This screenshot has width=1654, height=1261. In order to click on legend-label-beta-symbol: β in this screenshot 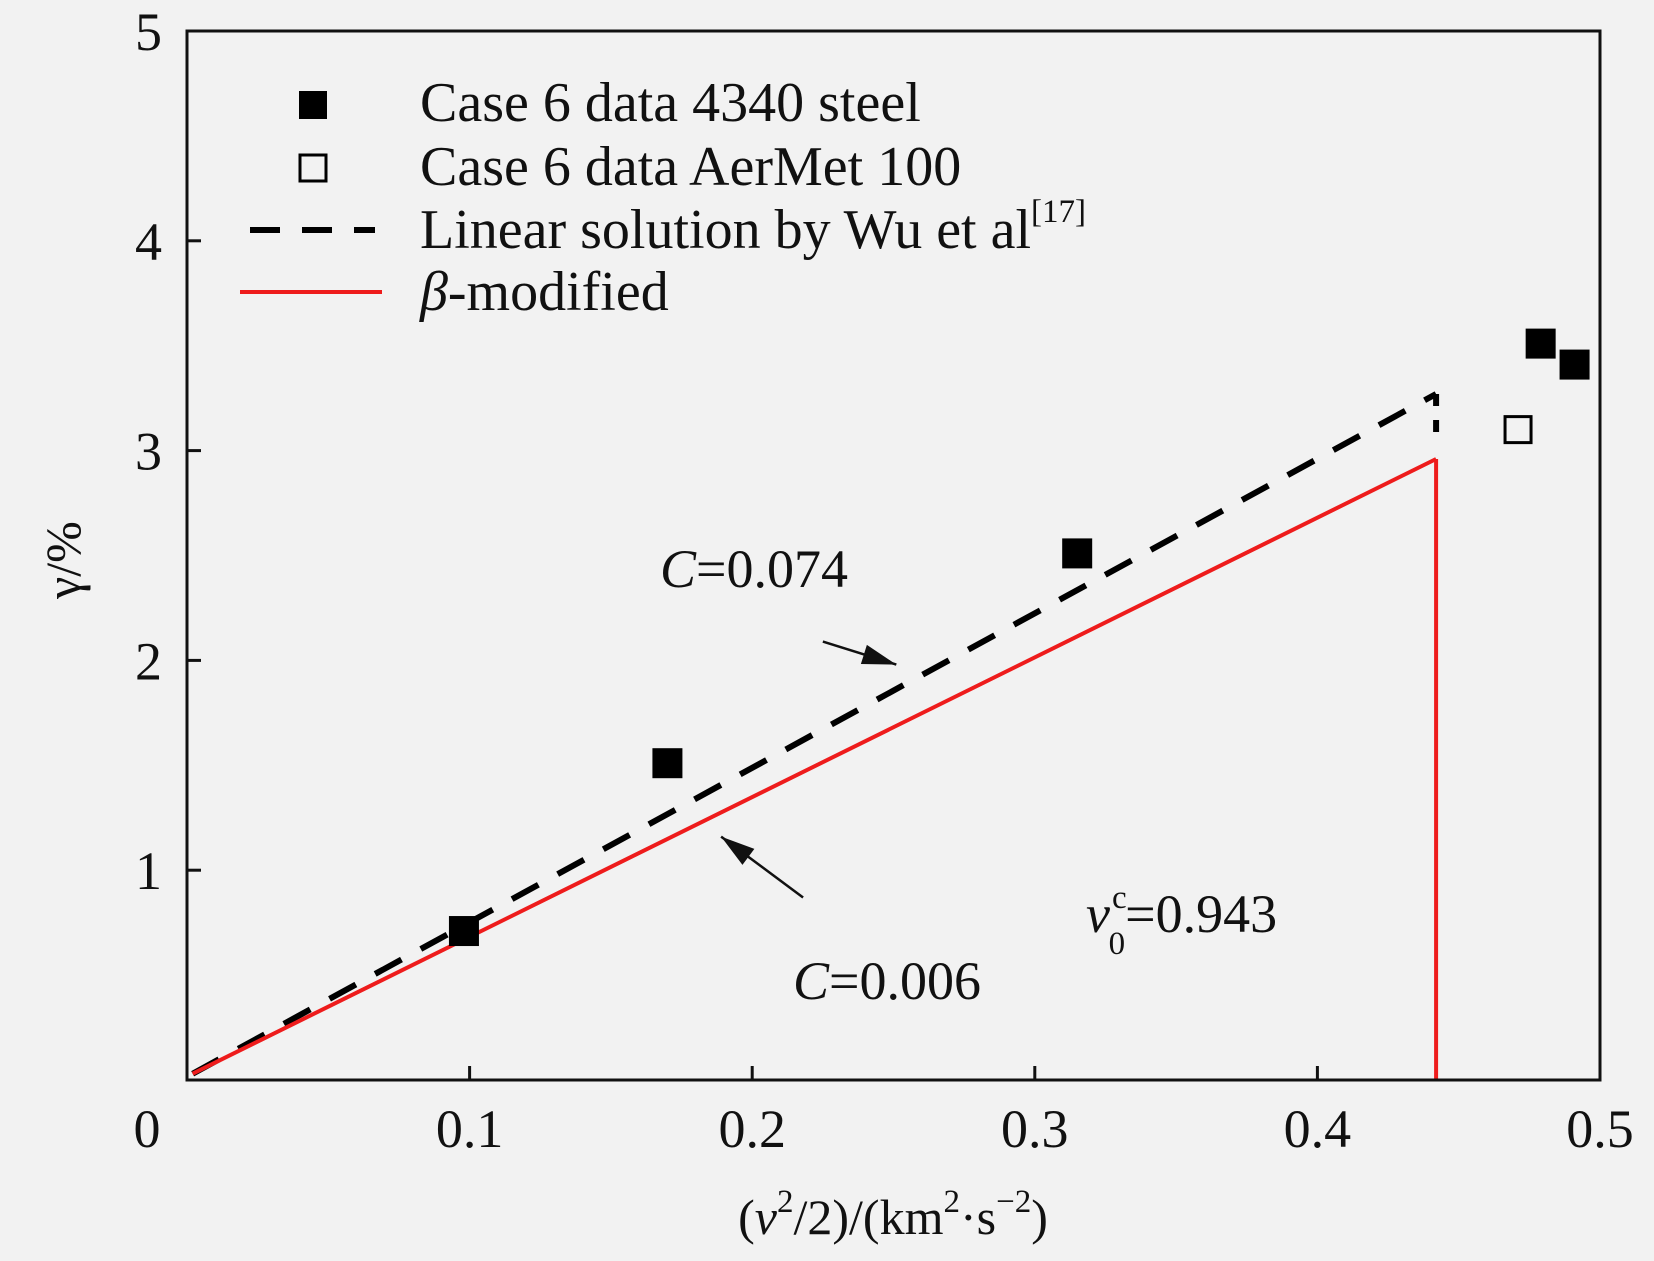, I will do `click(433, 292)`.